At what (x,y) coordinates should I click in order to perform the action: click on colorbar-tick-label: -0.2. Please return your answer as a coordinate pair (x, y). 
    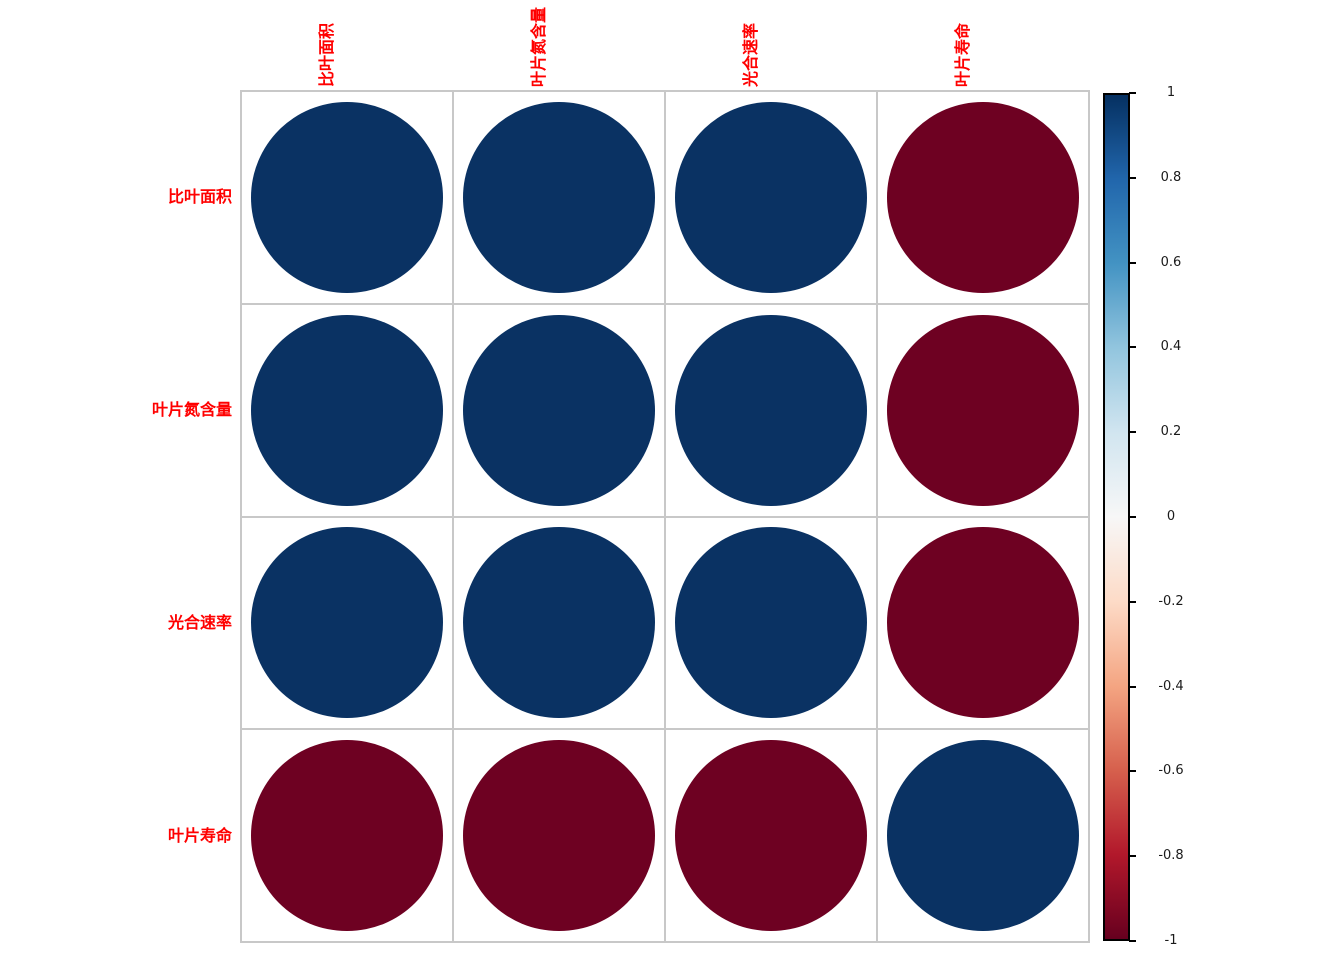
    Looking at the image, I should click on (1171, 601).